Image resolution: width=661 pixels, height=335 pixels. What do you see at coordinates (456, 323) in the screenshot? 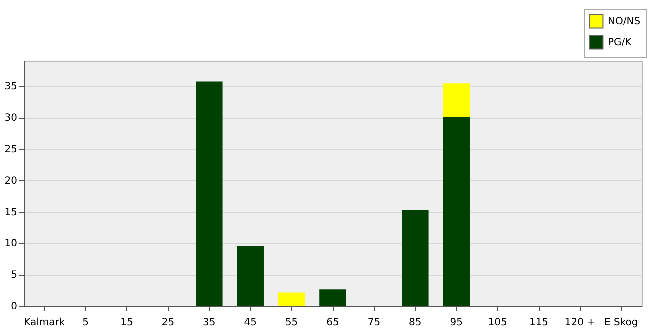
I see `x-tick-label: 95` at bounding box center [456, 323].